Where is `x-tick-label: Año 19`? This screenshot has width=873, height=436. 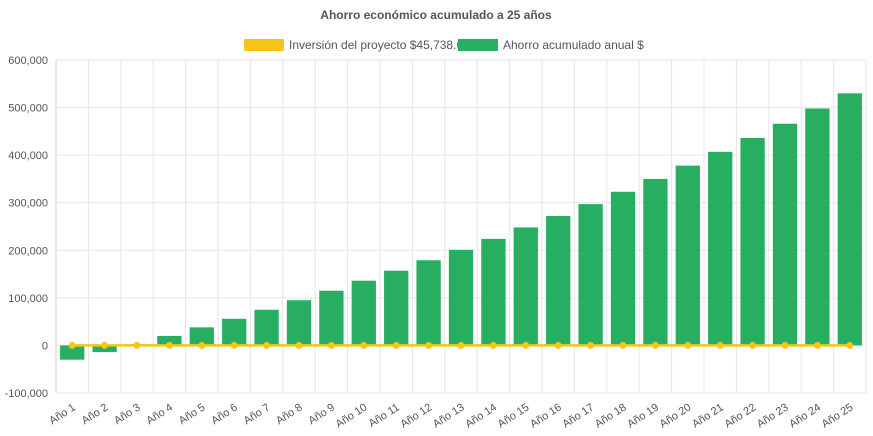 x-tick-label: Año 19 is located at coordinates (643, 415).